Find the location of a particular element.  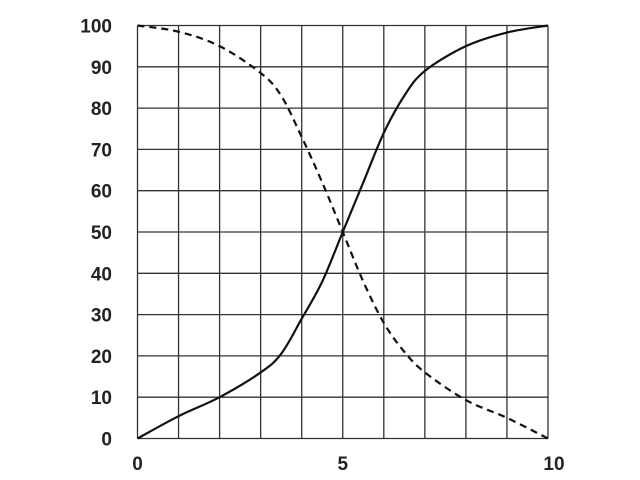

x-tick-label: 10 is located at coordinates (553, 464).